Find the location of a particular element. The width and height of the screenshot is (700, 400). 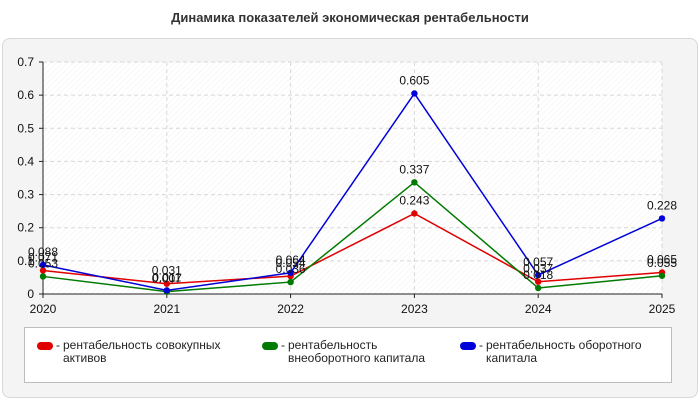

x-axis-tick-label: 2023 is located at coordinates (414, 309).